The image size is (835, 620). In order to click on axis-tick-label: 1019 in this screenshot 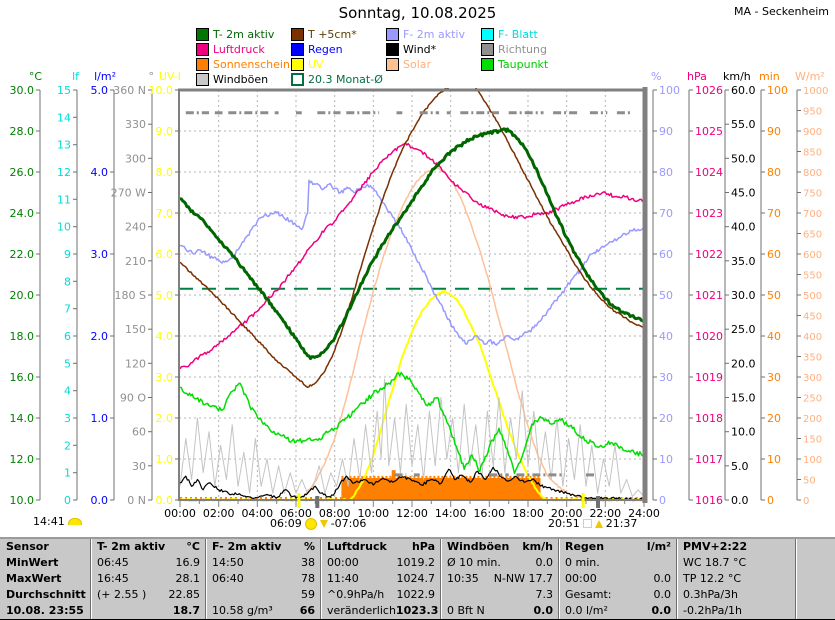, I will do `click(709, 377)`.